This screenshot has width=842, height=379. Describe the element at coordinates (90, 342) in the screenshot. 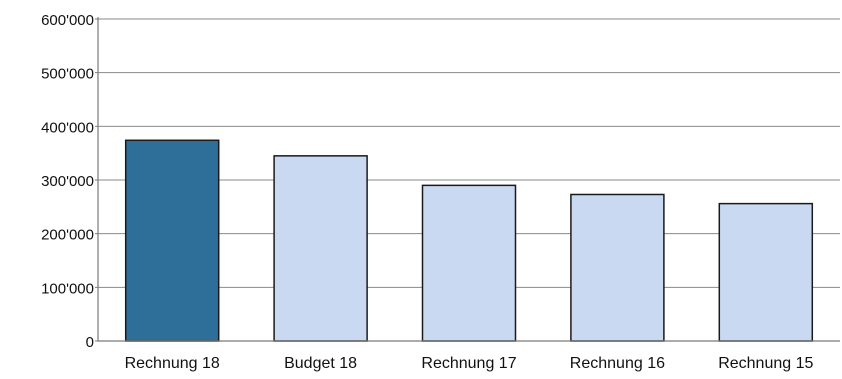

I see `y-tick-label: 0` at that location.